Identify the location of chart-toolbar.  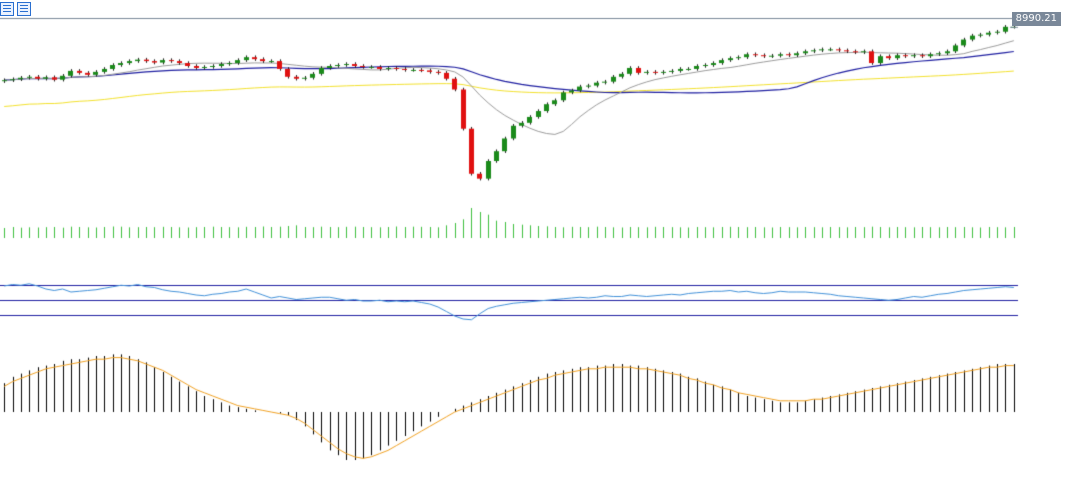
(15, 10).